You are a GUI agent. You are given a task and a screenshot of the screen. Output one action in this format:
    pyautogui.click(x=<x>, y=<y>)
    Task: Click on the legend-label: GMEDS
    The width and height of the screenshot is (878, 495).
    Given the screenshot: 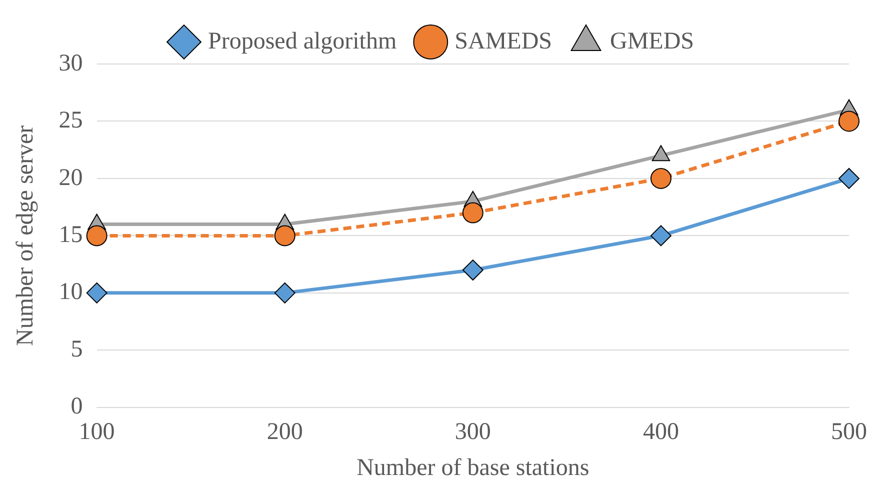 What is the action you would take?
    pyautogui.click(x=652, y=41)
    